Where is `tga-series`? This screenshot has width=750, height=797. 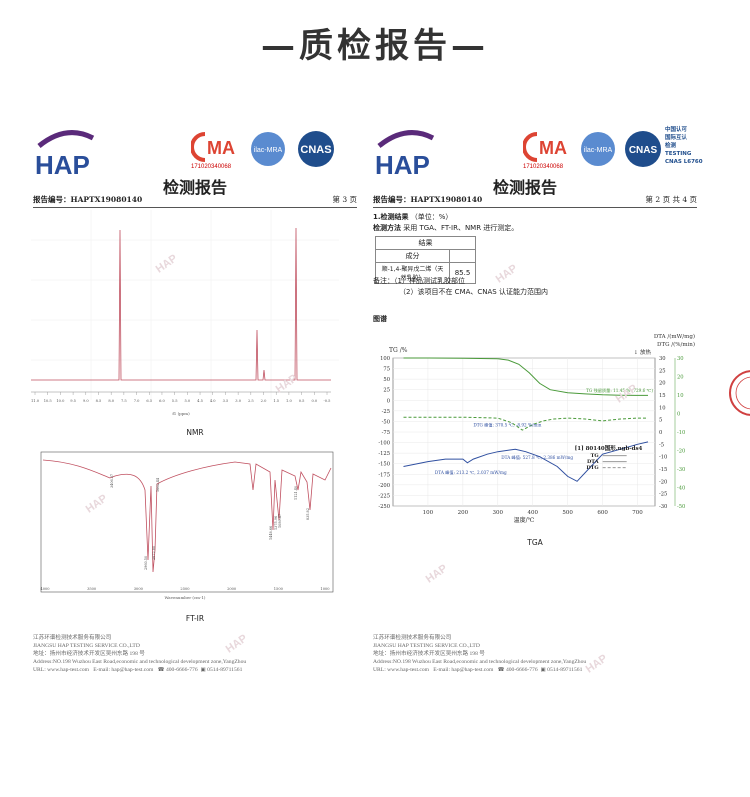 tga-series is located at coordinates (526, 419).